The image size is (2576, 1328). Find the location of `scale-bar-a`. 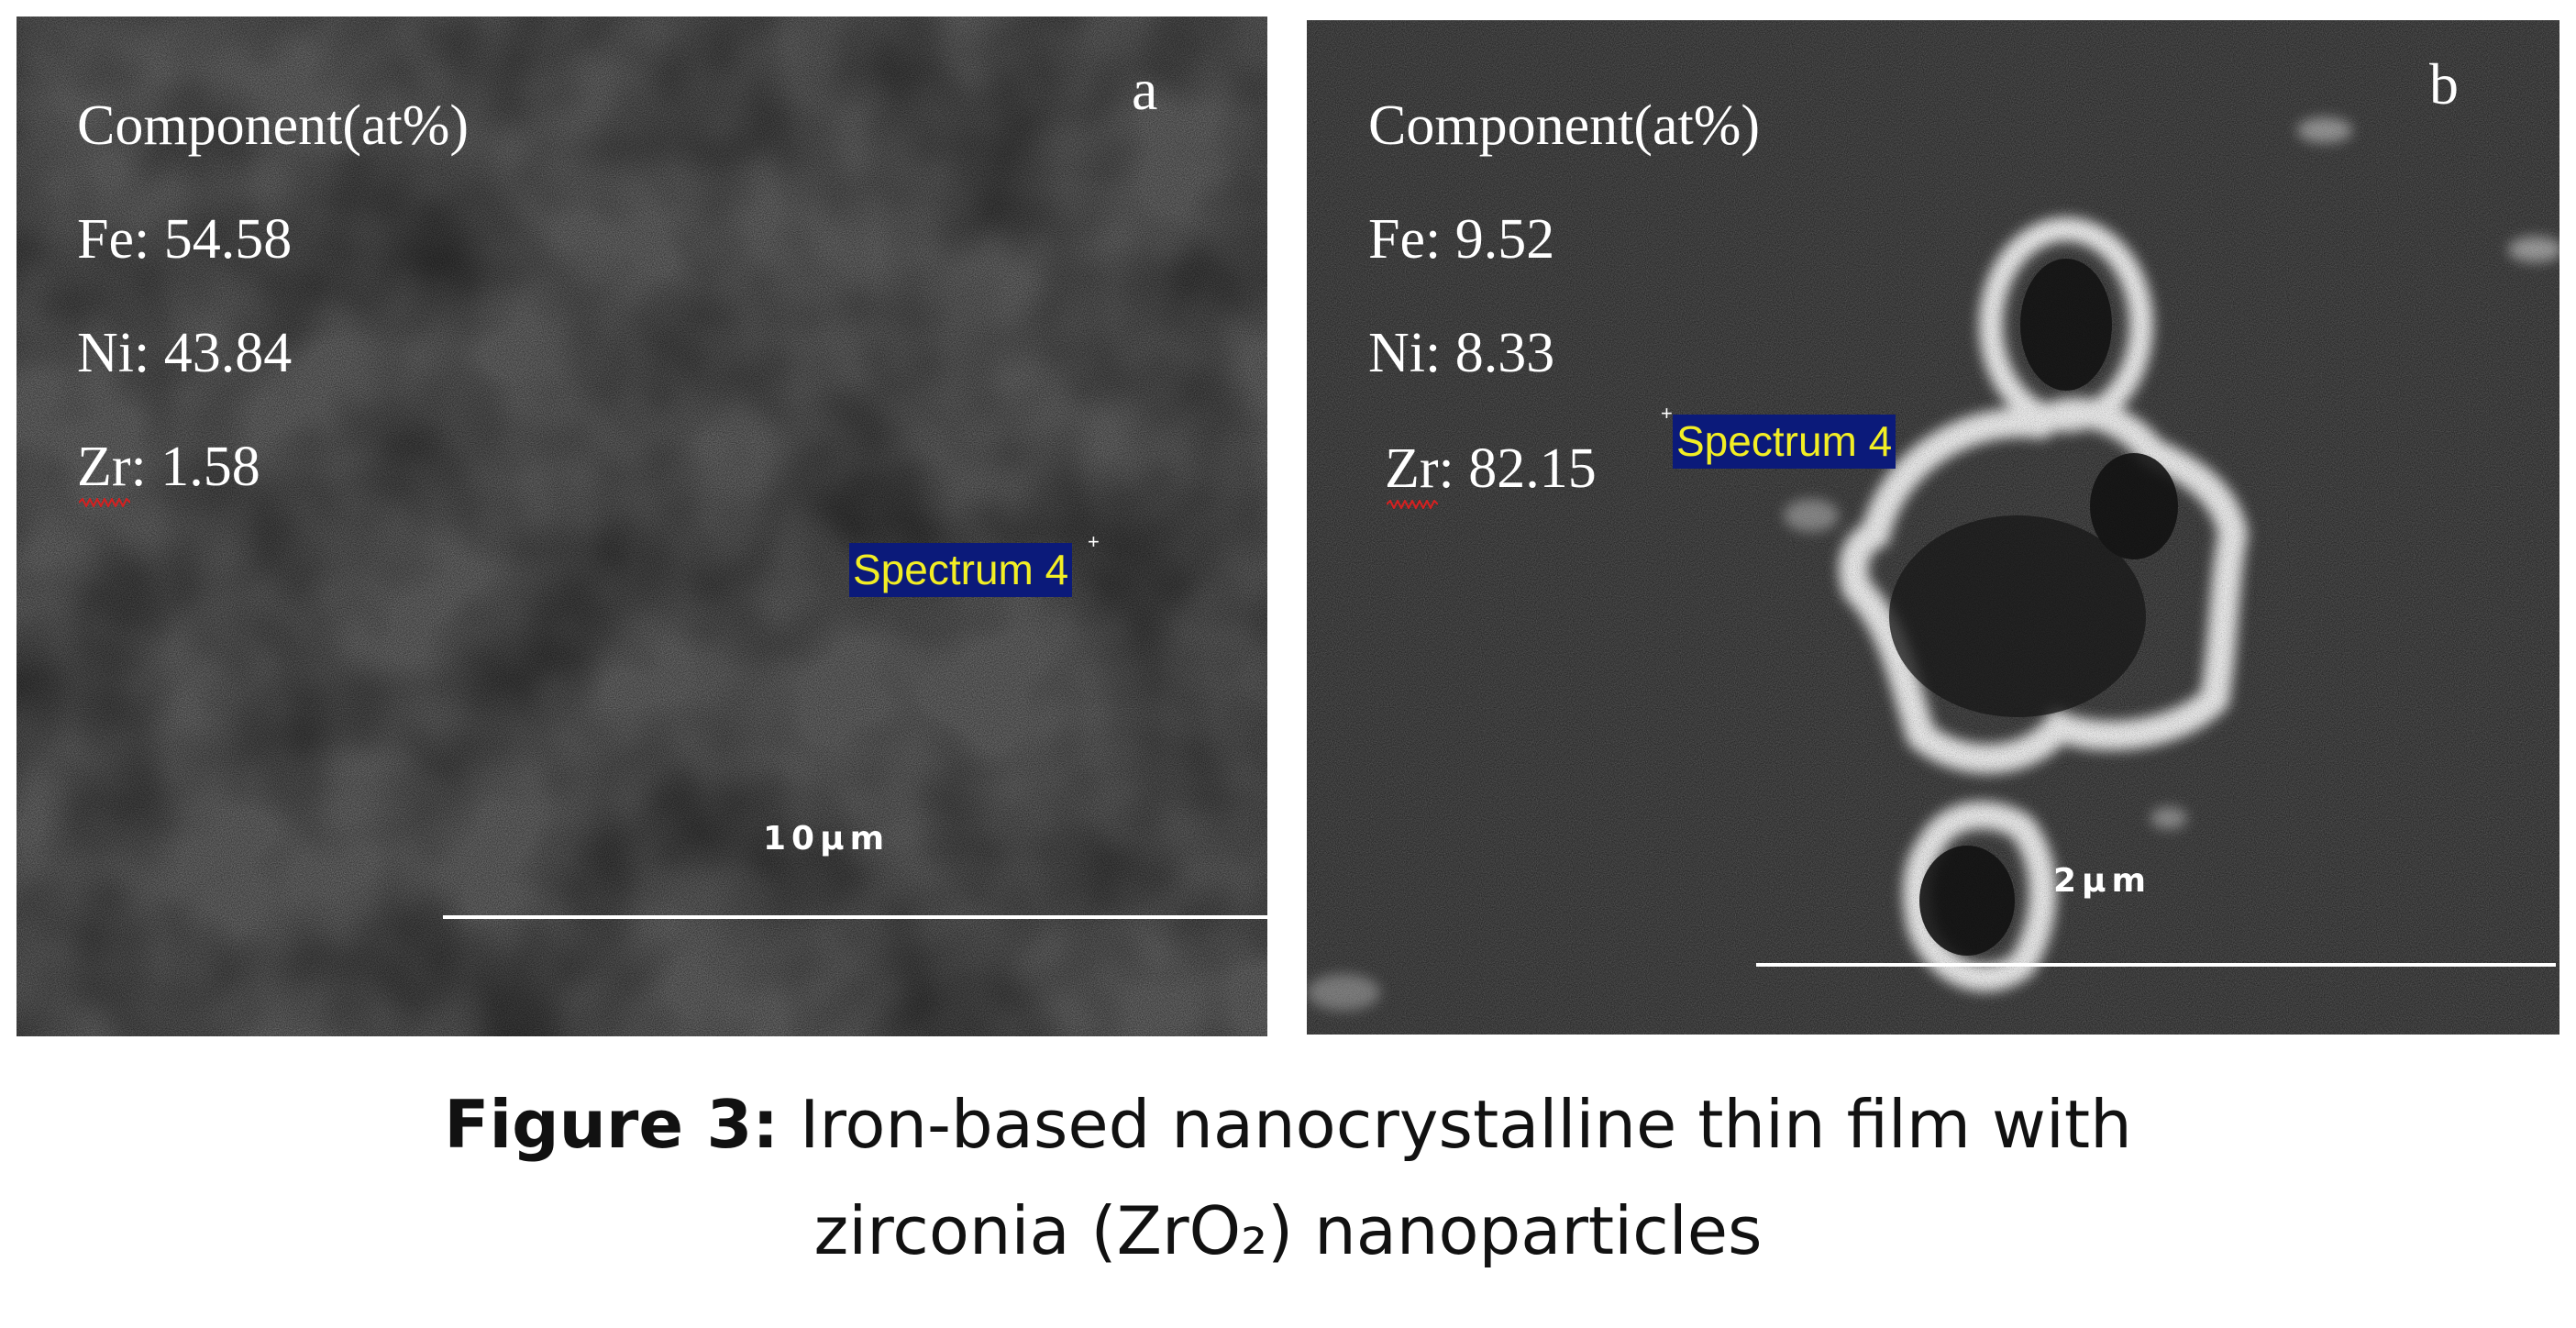

scale-bar-a is located at coordinates (855, 917).